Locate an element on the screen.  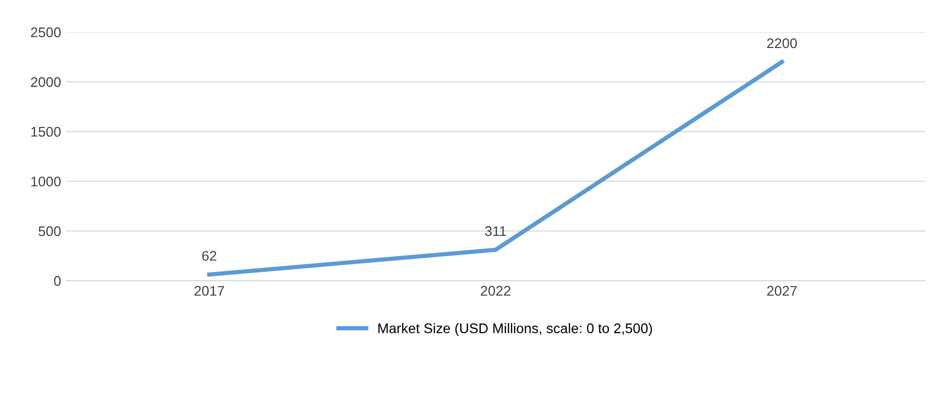
data-label: 2200 is located at coordinates (782, 43).